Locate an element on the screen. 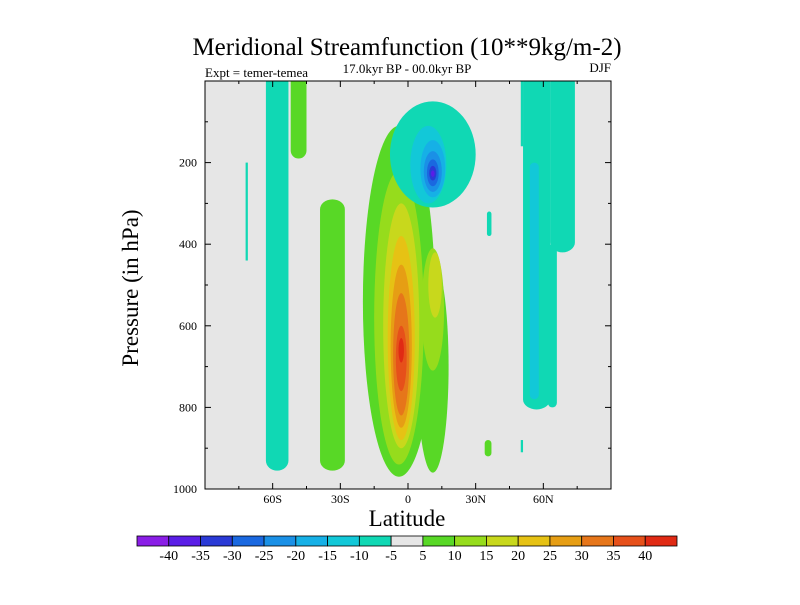  contour-nh-neg-patch is located at coordinates (522, 446).